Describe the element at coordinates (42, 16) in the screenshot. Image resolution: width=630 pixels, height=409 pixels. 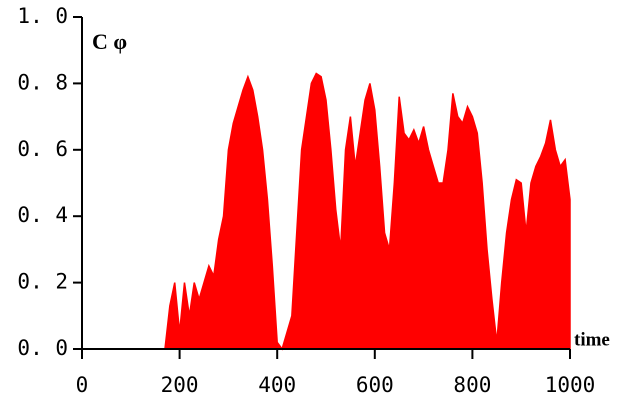
I see `y-tick-label: 1. 0` at that location.